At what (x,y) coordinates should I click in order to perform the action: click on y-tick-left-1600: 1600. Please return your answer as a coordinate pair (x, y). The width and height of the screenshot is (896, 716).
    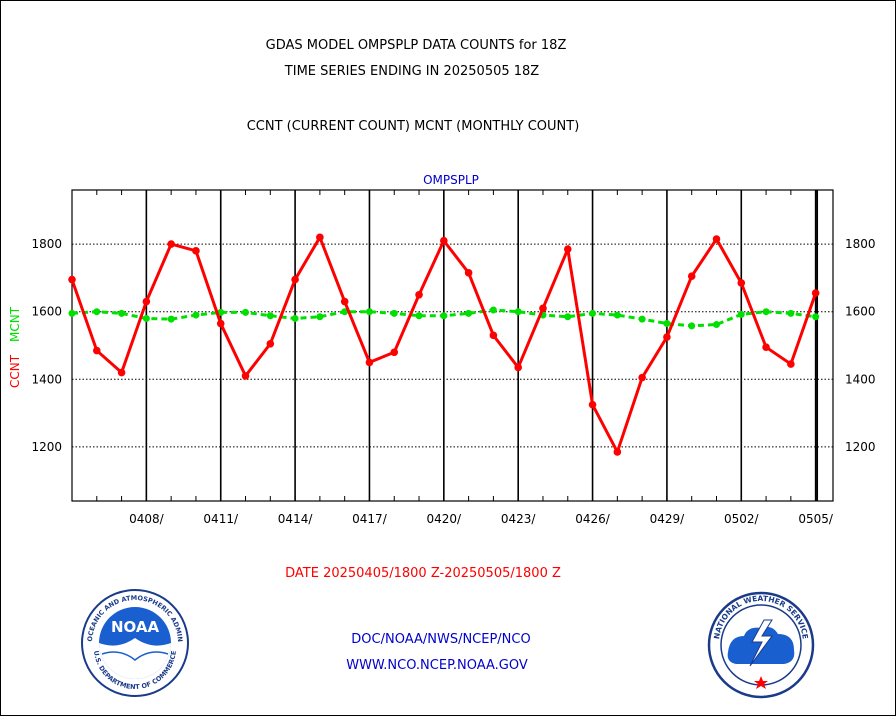
    Looking at the image, I should click on (46, 312).